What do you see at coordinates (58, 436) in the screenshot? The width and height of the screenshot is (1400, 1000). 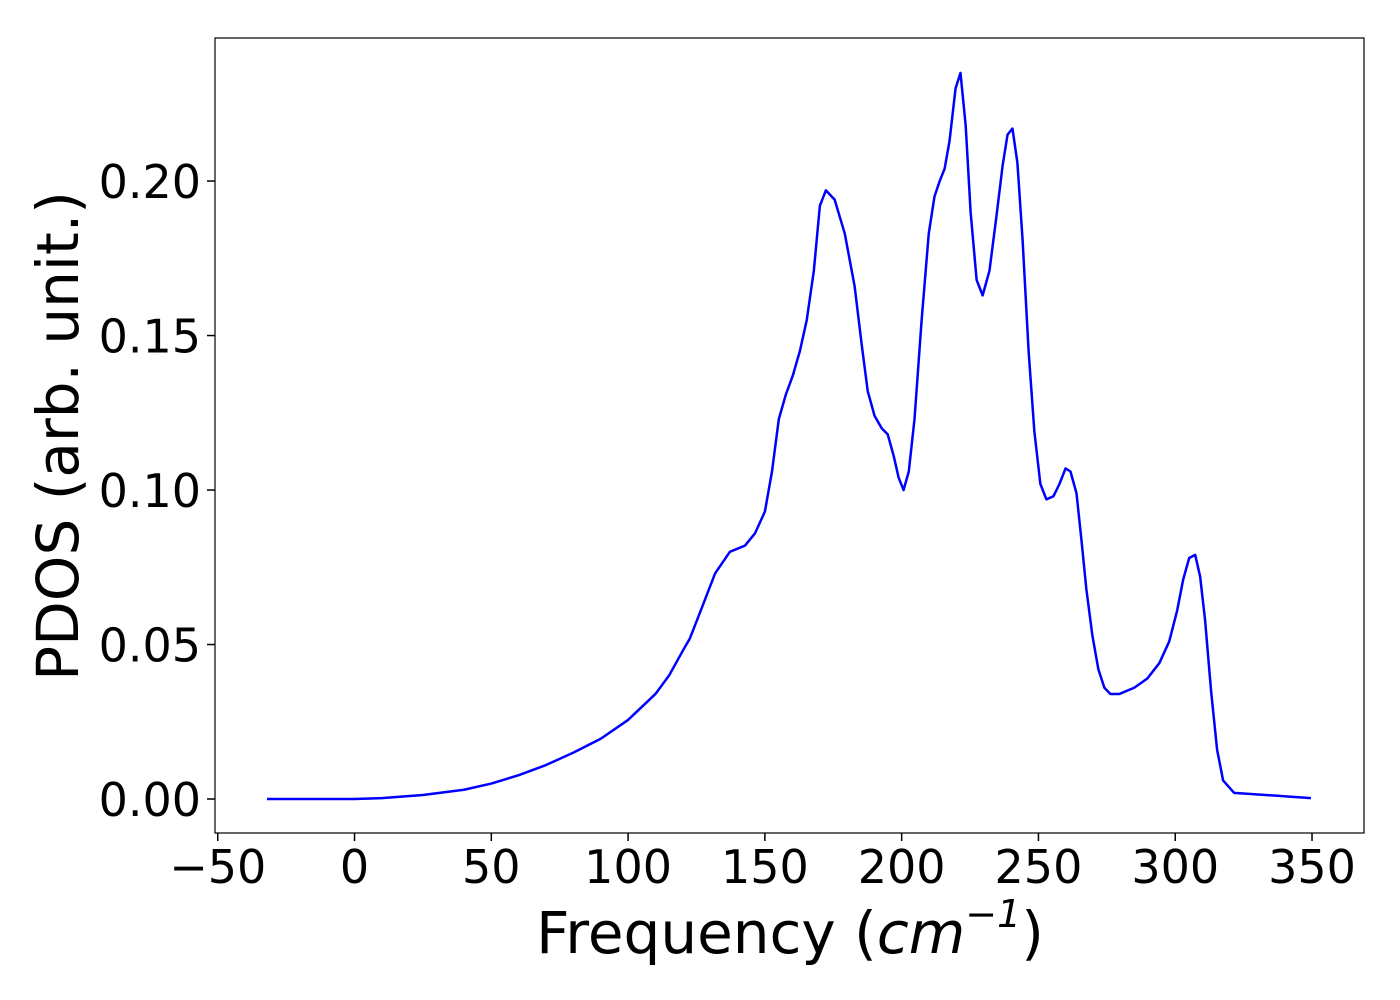 I see `y-axis-label: PDOS (arb. unit.)` at bounding box center [58, 436].